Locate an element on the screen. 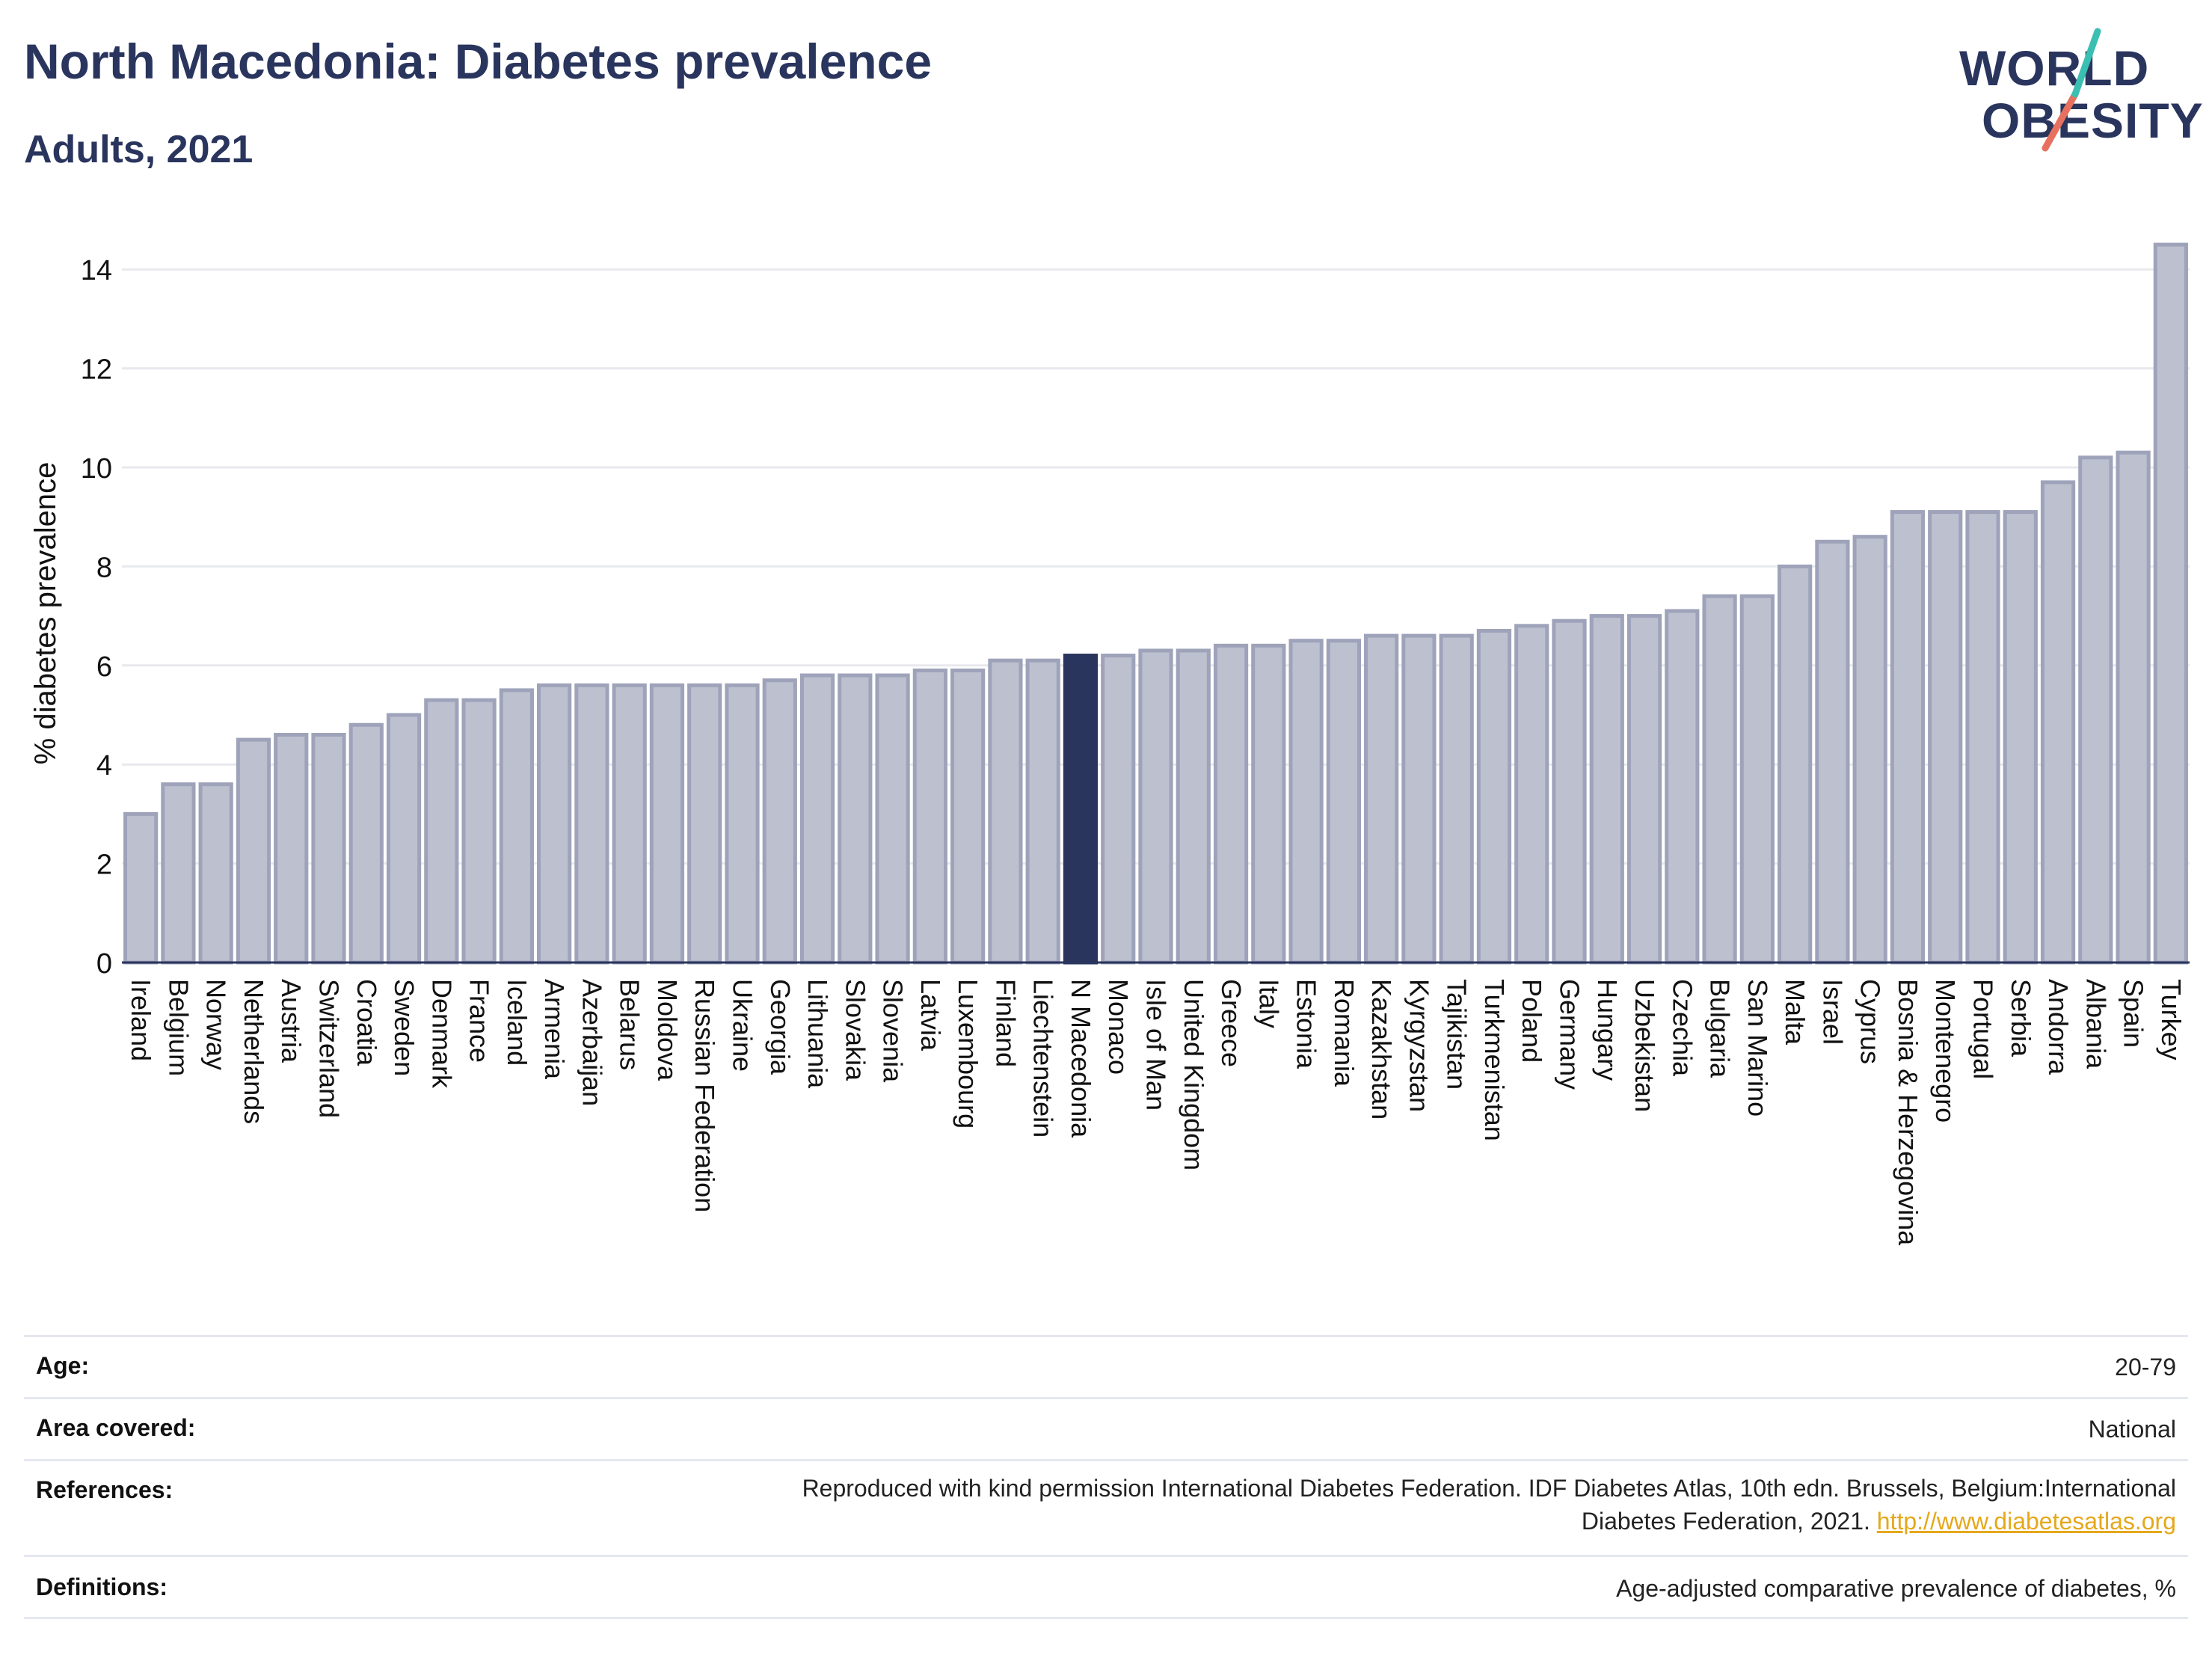  bar-ukraine is located at coordinates (742, 824).